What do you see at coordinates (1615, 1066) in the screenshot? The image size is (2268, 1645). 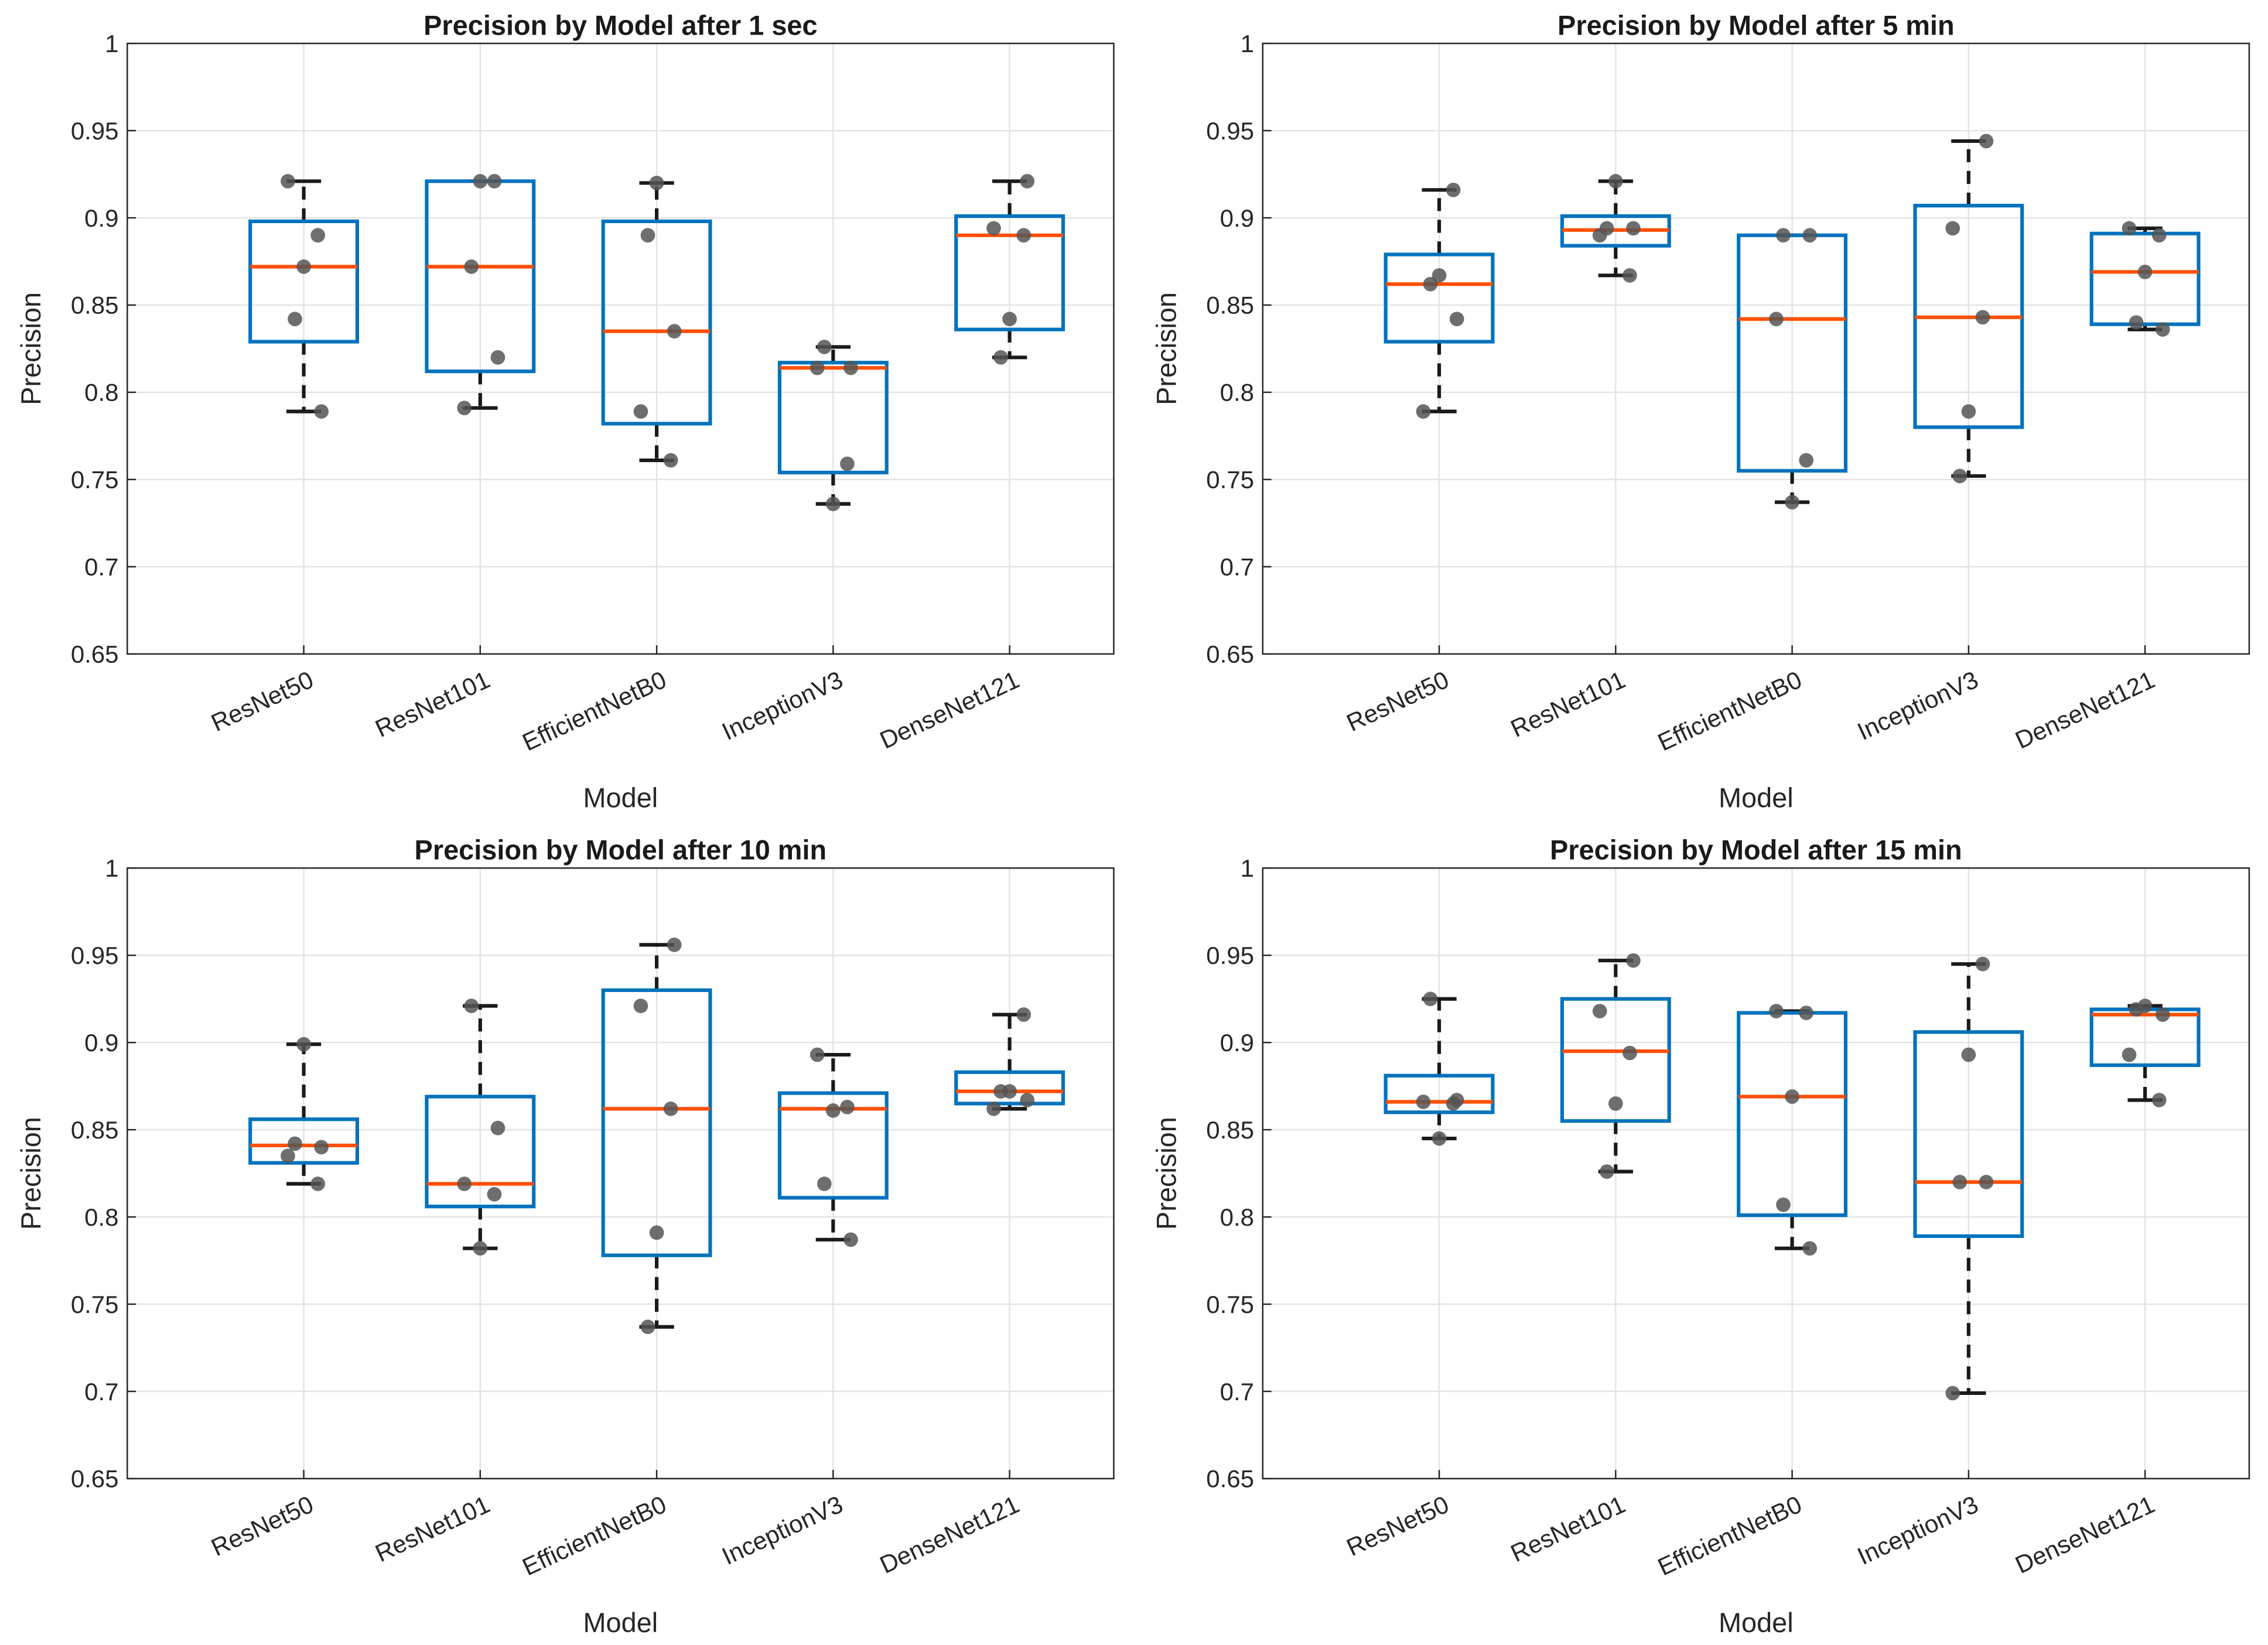 I see `box-ResNet101` at bounding box center [1615, 1066].